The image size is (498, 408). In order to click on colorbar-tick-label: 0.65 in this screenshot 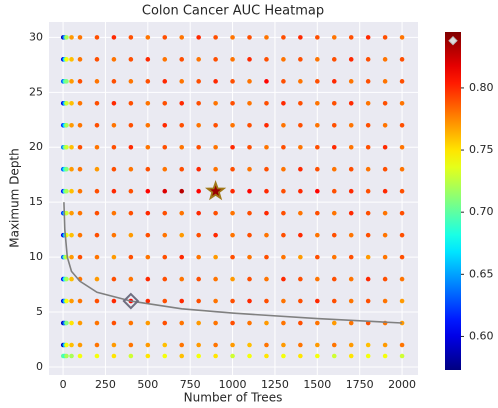, I will do `click(481, 273)`.